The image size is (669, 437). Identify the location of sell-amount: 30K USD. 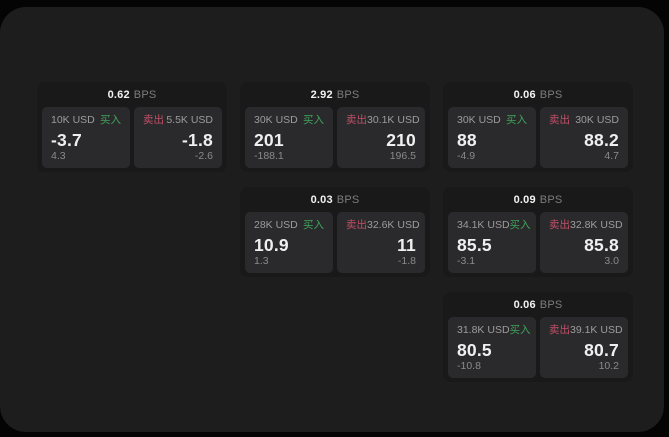
(597, 120).